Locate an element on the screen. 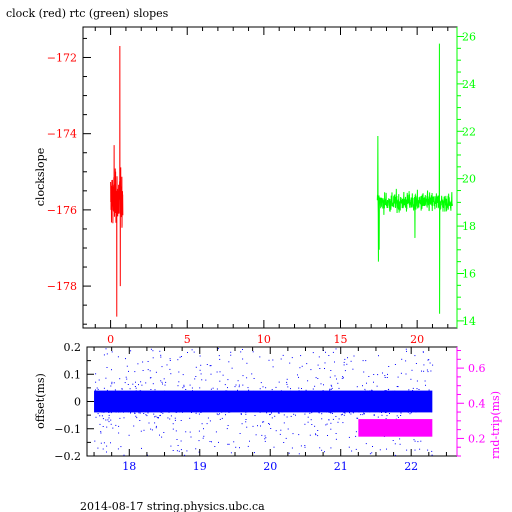 The image size is (512, 512). bottom-left-tick-label: −0.2 is located at coordinates (67, 456).